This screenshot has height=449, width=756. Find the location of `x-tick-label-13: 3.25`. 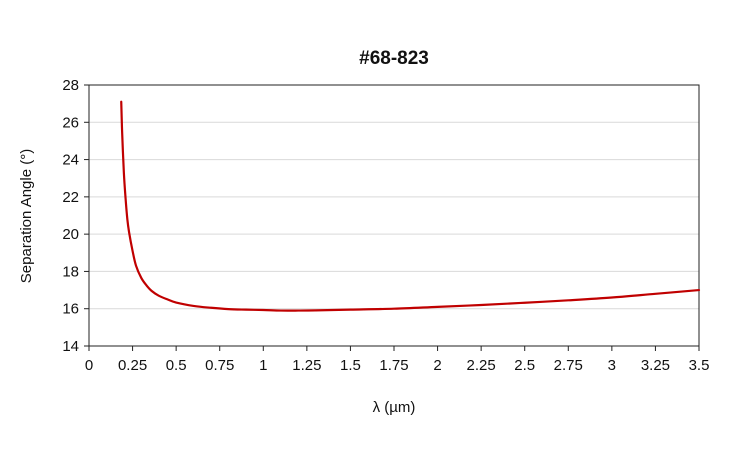

x-tick-label-13: 3.25 is located at coordinates (655, 365).